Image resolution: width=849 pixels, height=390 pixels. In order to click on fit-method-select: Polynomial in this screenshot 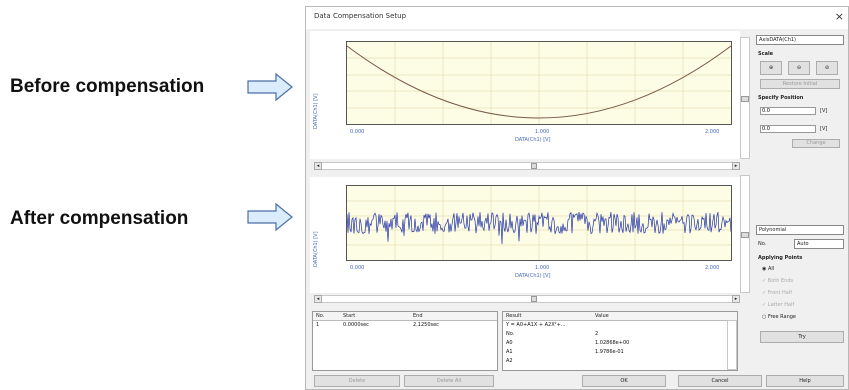, I will do `click(800, 230)`.